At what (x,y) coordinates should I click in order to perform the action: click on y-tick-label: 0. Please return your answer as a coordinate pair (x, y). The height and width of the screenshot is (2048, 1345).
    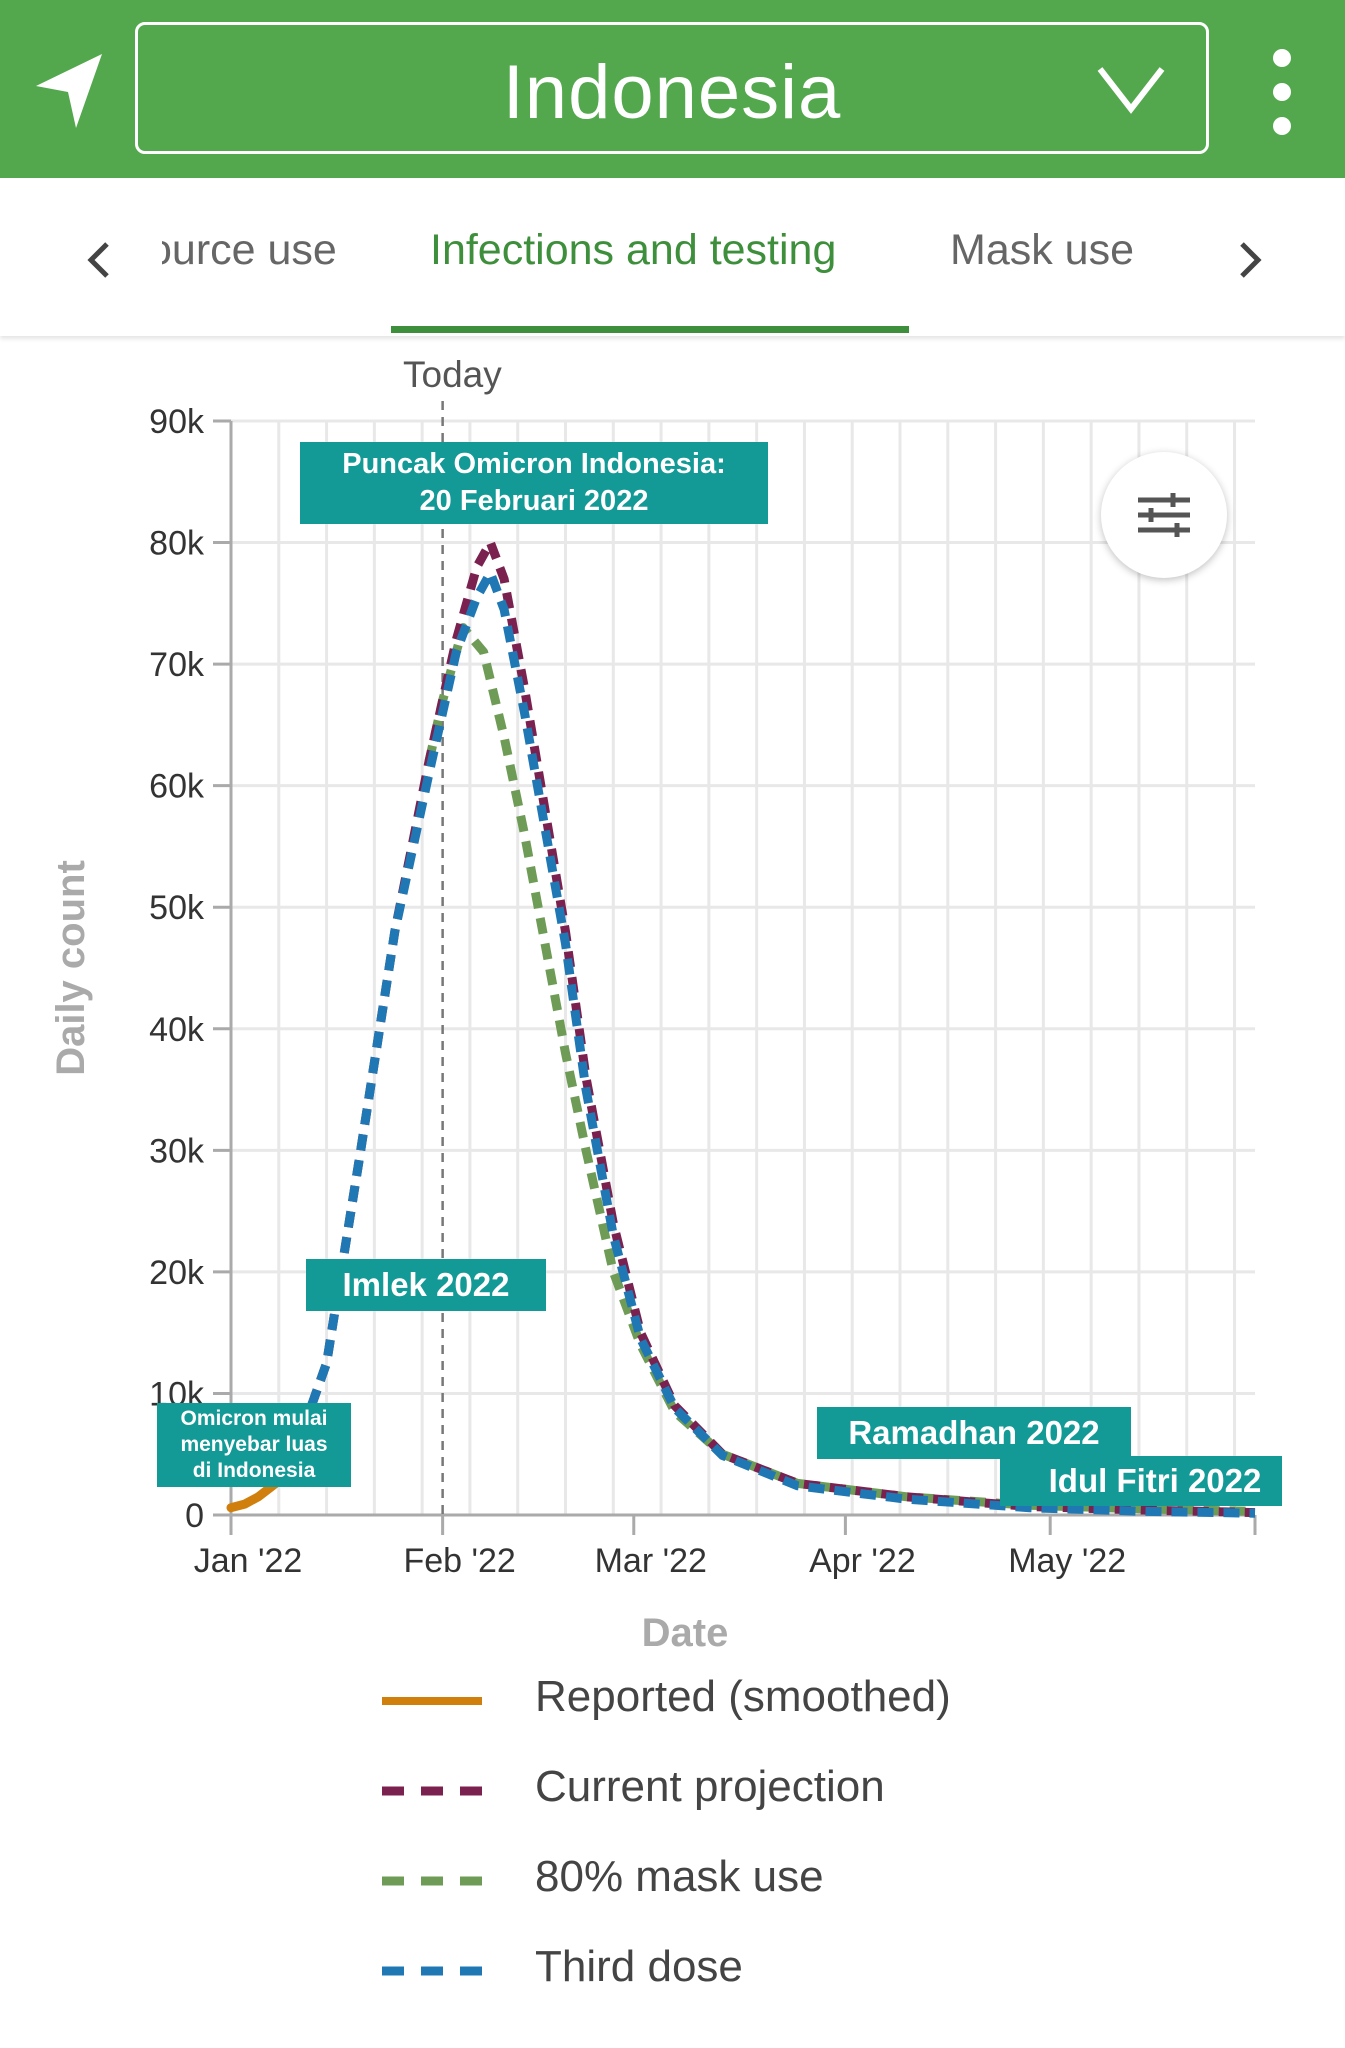
    Looking at the image, I should click on (194, 1516).